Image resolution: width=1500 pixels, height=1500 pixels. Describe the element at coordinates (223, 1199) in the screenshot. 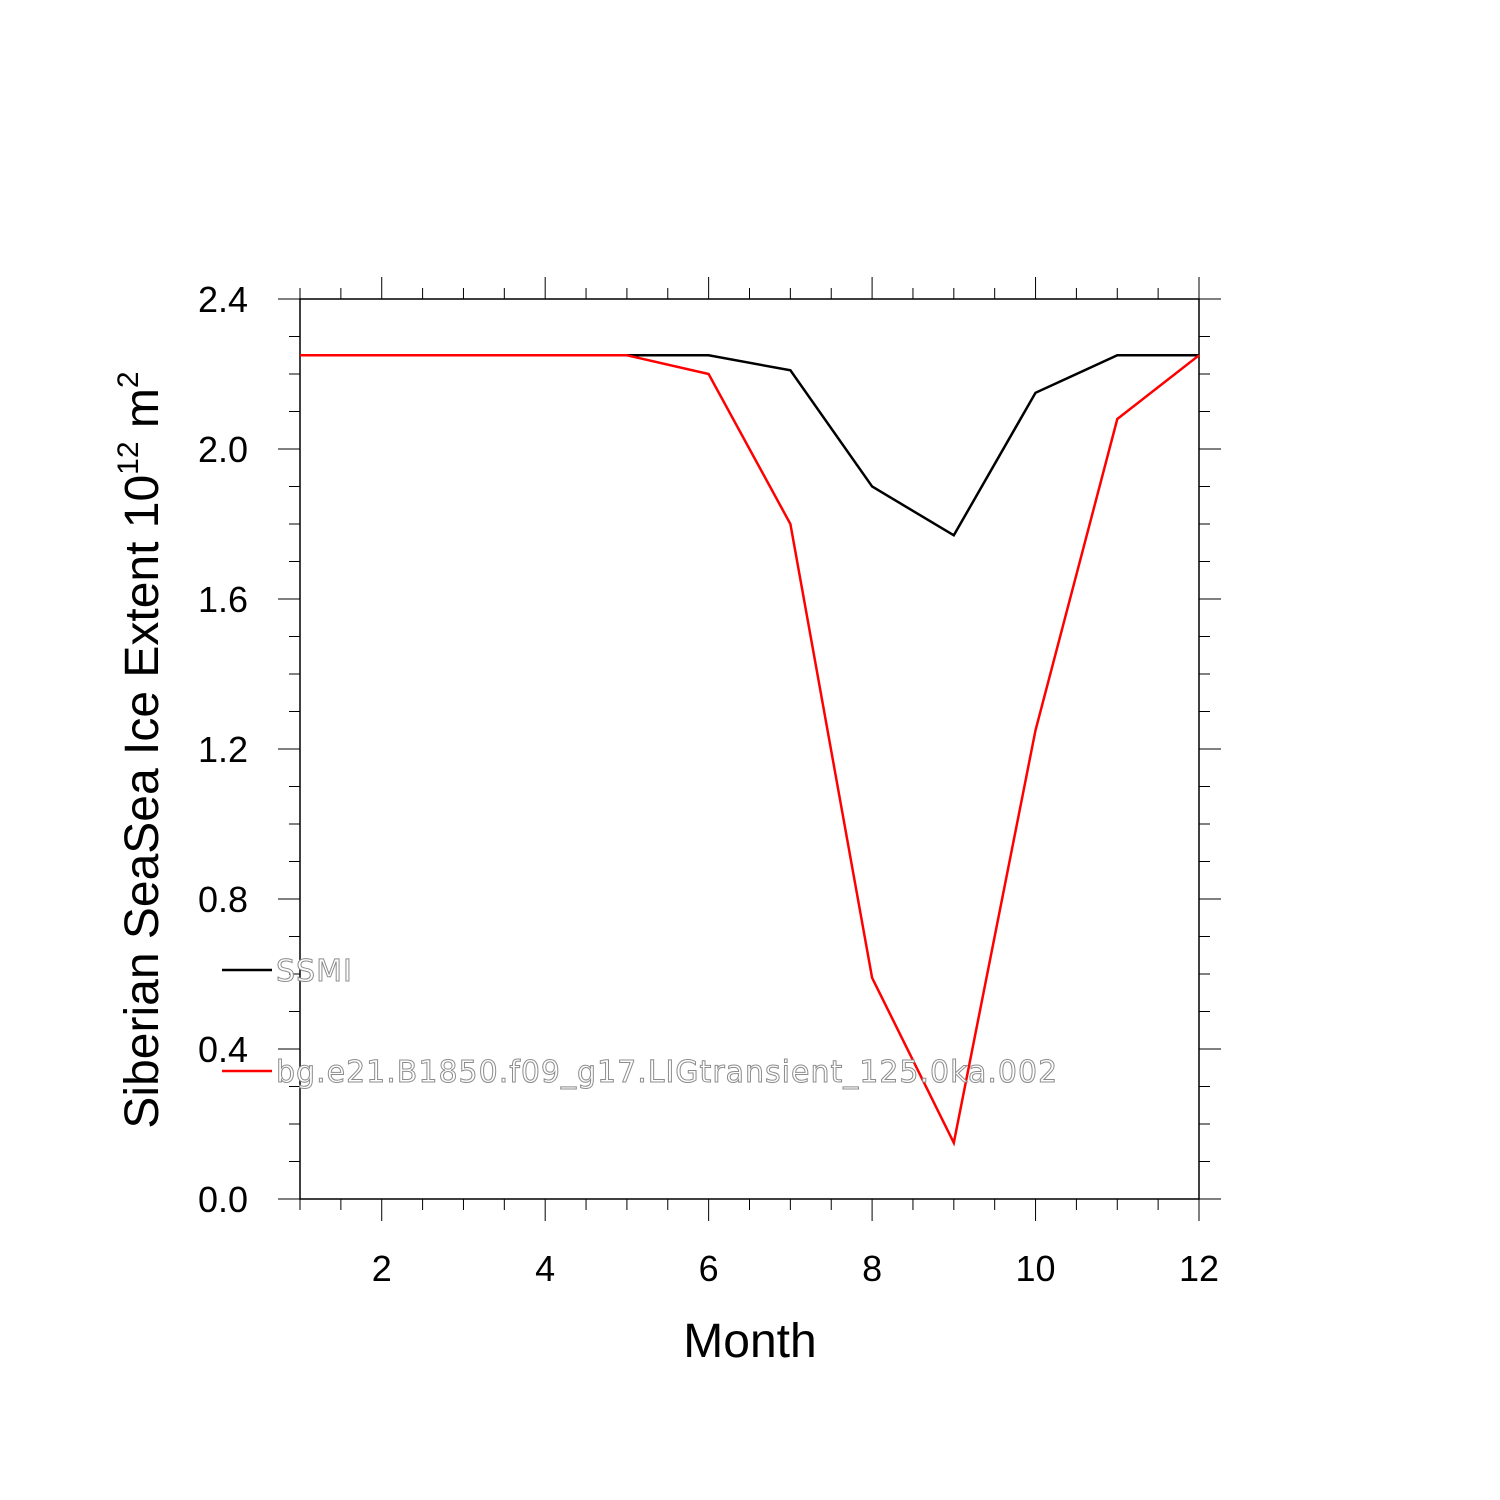

I see `y-tick-label: 0.0` at that location.